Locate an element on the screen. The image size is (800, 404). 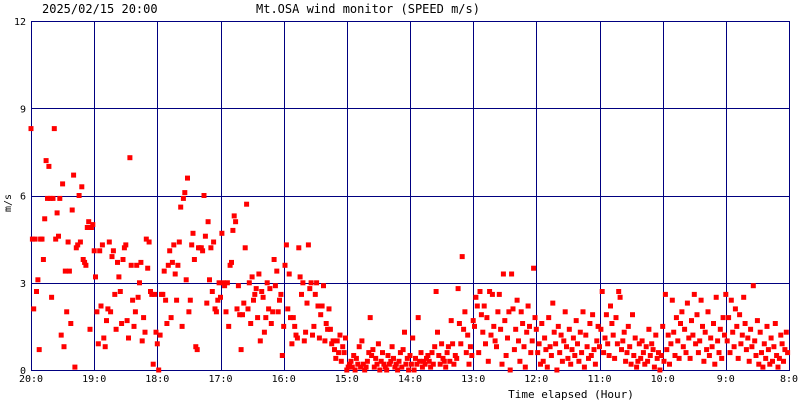
x-tick-label: 11:0 is located at coordinates (599, 379).